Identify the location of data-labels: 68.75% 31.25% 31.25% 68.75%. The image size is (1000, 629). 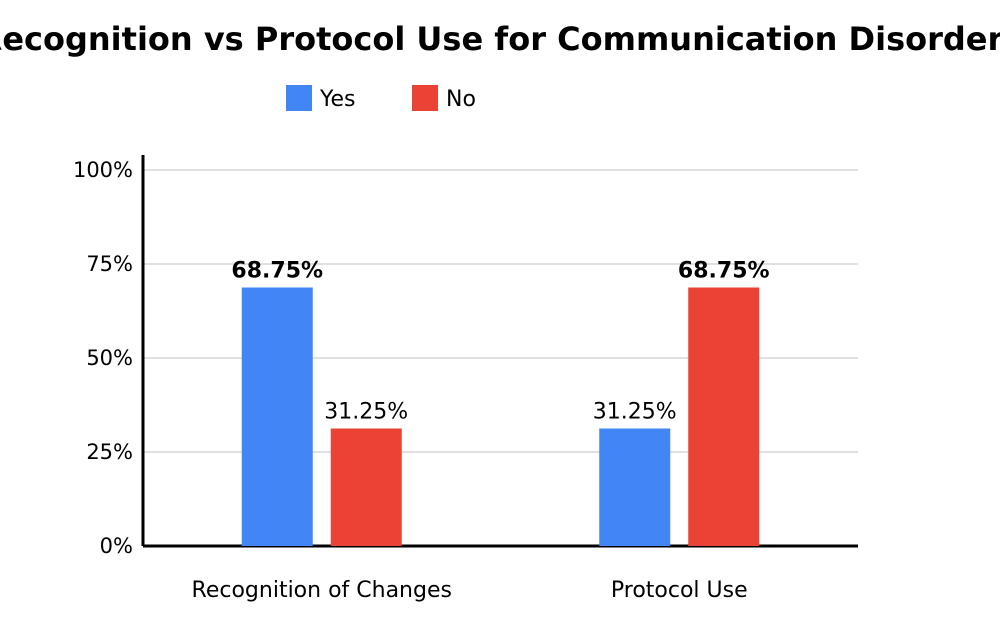
(500, 342).